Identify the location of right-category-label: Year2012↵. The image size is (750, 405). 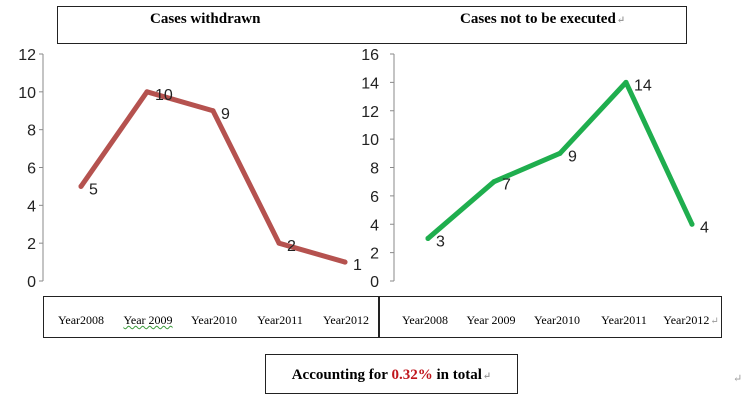
(691, 320).